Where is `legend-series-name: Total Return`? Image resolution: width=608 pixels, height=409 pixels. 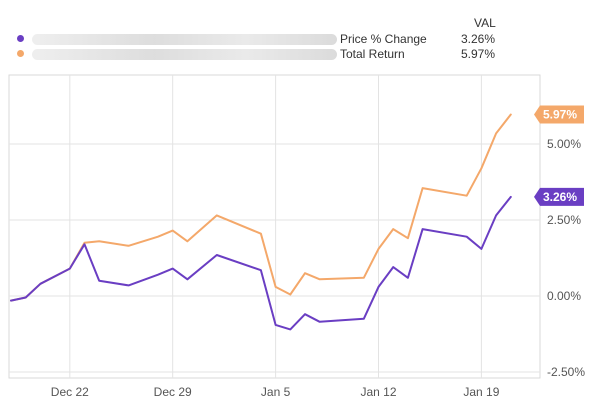 legend-series-name: Total Return is located at coordinates (372, 54).